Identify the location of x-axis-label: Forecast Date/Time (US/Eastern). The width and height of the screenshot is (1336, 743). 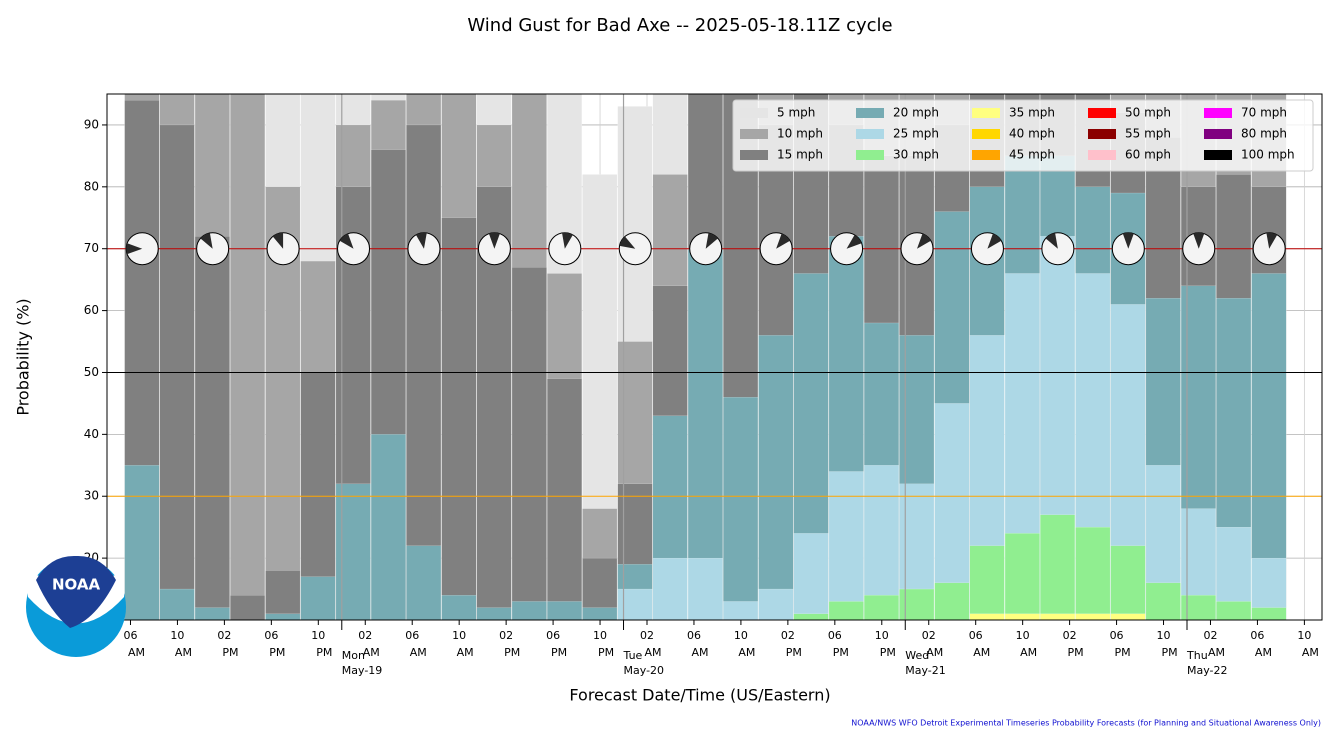
(699, 695).